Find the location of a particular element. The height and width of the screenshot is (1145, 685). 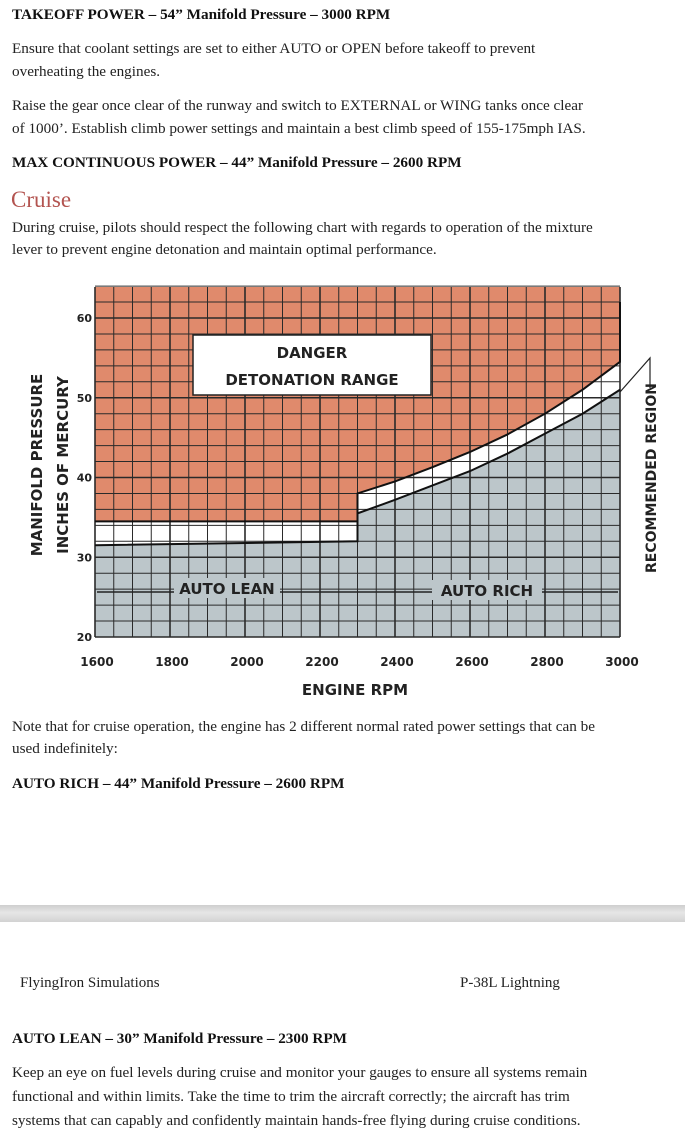

recommended-region-pointer is located at coordinates (635, 374).